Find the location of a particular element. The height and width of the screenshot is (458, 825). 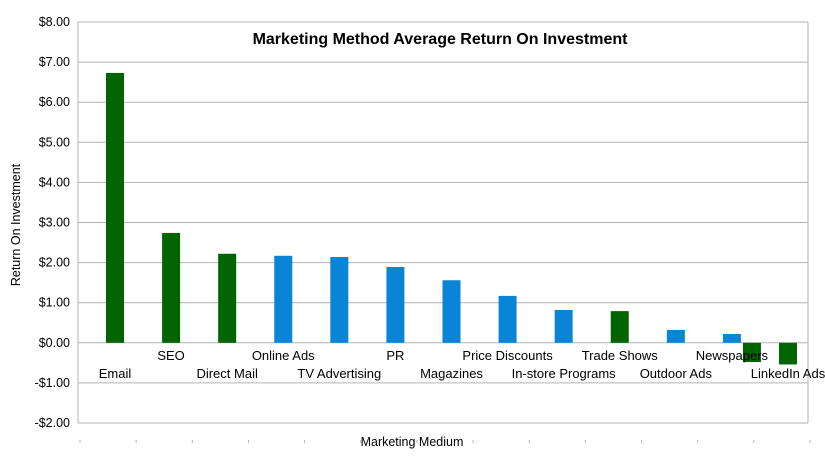

x-category-label: Outdoor Ads is located at coordinates (676, 373).